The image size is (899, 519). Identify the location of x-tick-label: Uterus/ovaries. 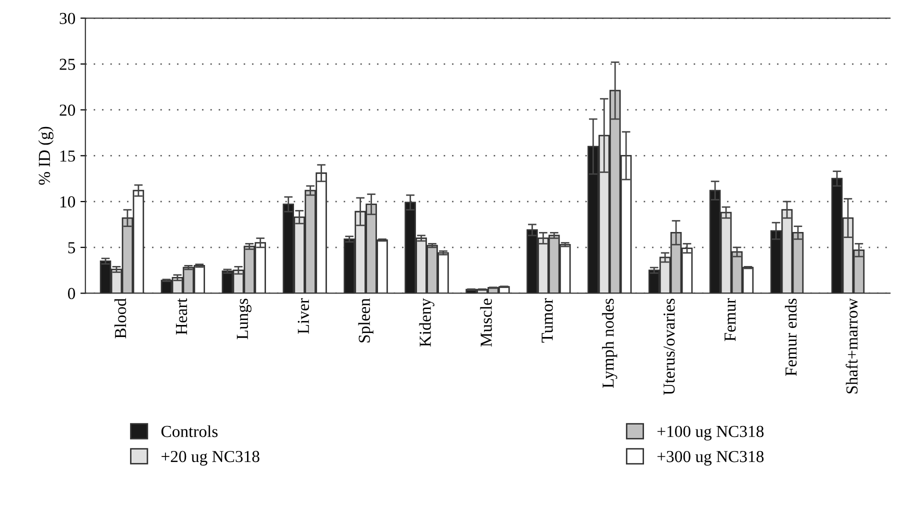
(669, 346).